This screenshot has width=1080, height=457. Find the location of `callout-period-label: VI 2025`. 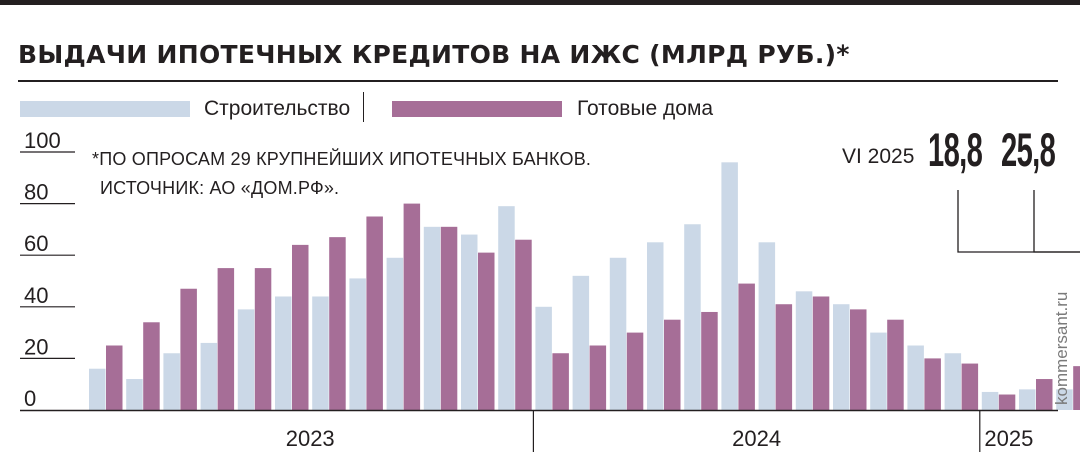

callout-period-label: VI 2025 is located at coordinates (878, 156).